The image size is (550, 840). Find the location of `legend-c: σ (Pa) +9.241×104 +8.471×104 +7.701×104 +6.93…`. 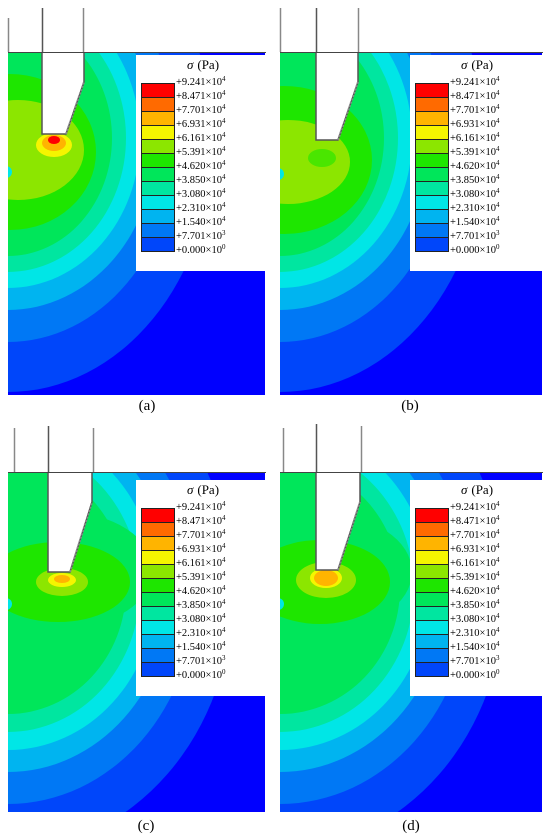

legend-c: σ (Pa) +9.241×104 +8.471×104 +7.701×104 +6.93… is located at coordinates (203, 588).